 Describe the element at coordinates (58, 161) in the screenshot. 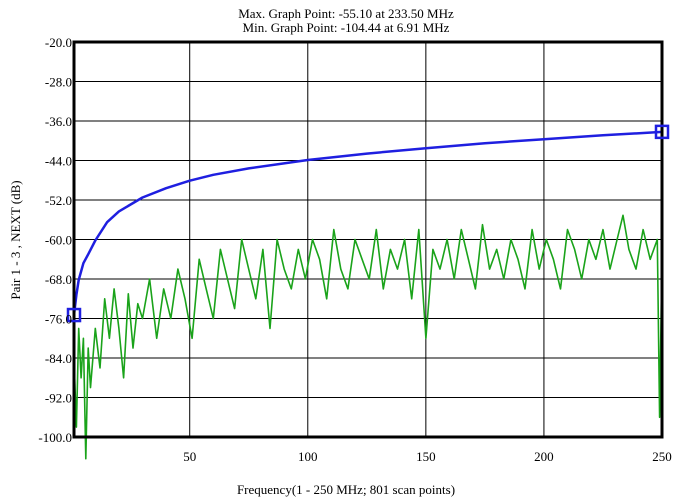

I see `y-tick-label: -44.0` at that location.